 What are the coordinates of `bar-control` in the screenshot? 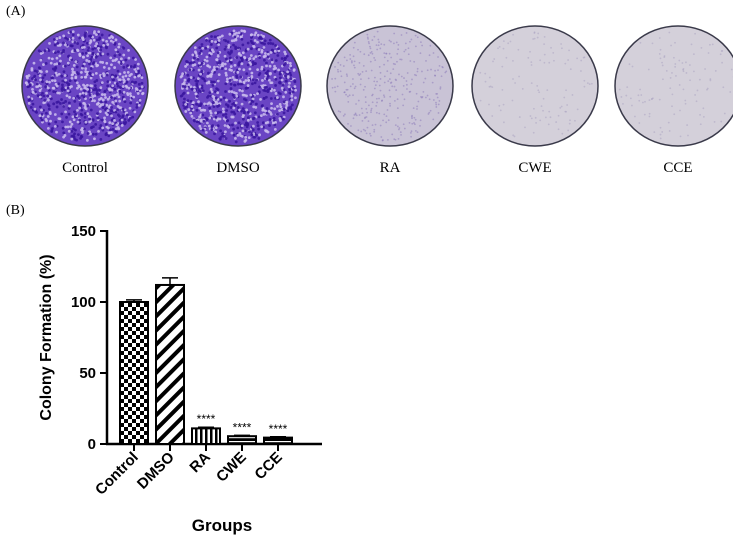 It's located at (134, 373).